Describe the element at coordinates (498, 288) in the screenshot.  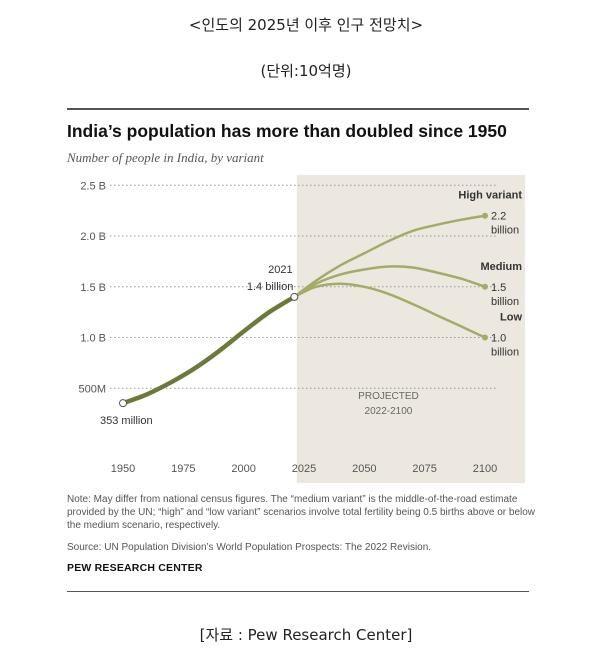
I see `label-medium-value: 1.5` at that location.